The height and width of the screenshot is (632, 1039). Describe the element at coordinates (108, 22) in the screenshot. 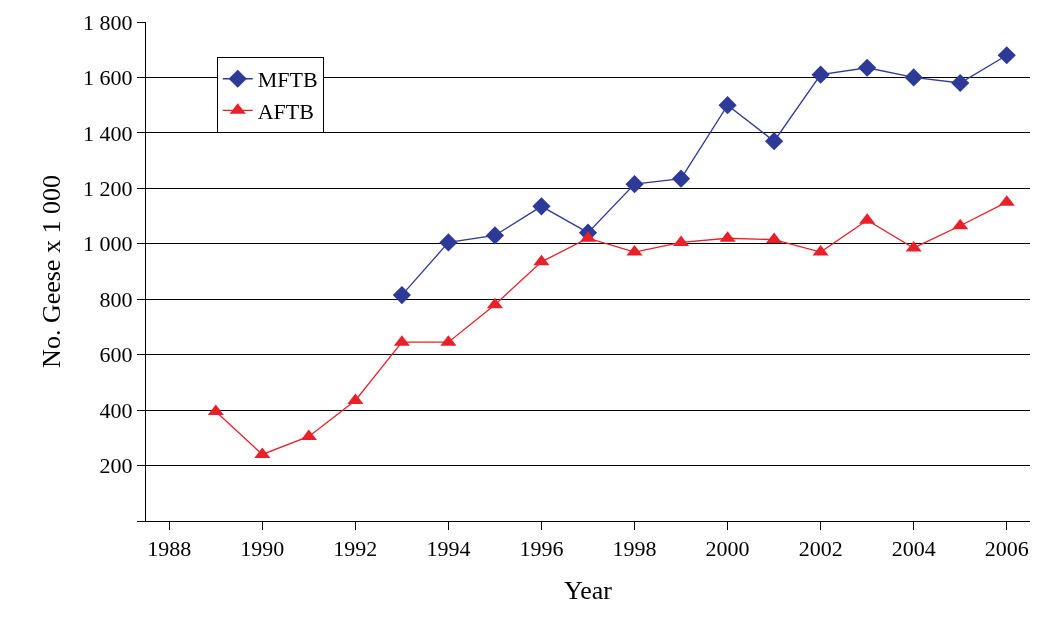

I see `y-tick-label: 1 800` at that location.